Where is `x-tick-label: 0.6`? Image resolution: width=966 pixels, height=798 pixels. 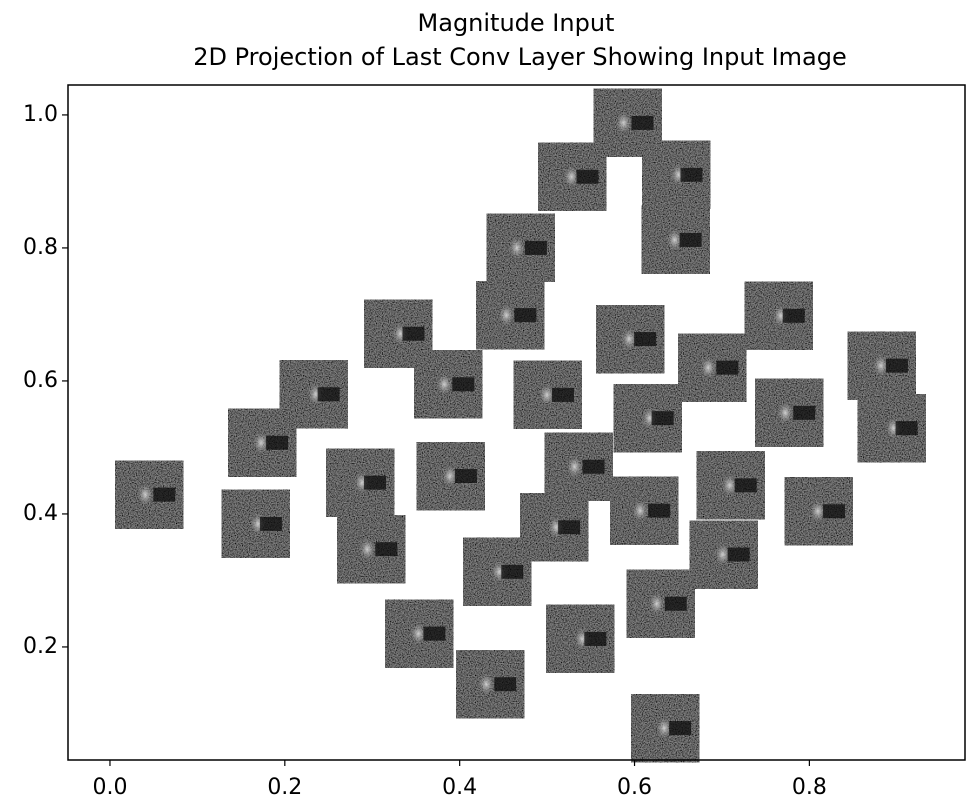
x-tick-label: 0.6 is located at coordinates (634, 786).